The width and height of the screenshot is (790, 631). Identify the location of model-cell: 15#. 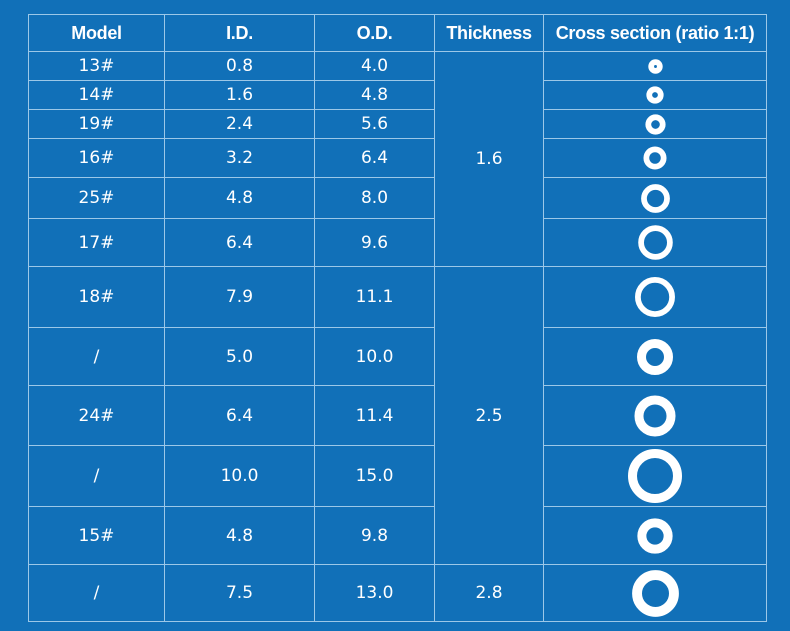
(96, 535).